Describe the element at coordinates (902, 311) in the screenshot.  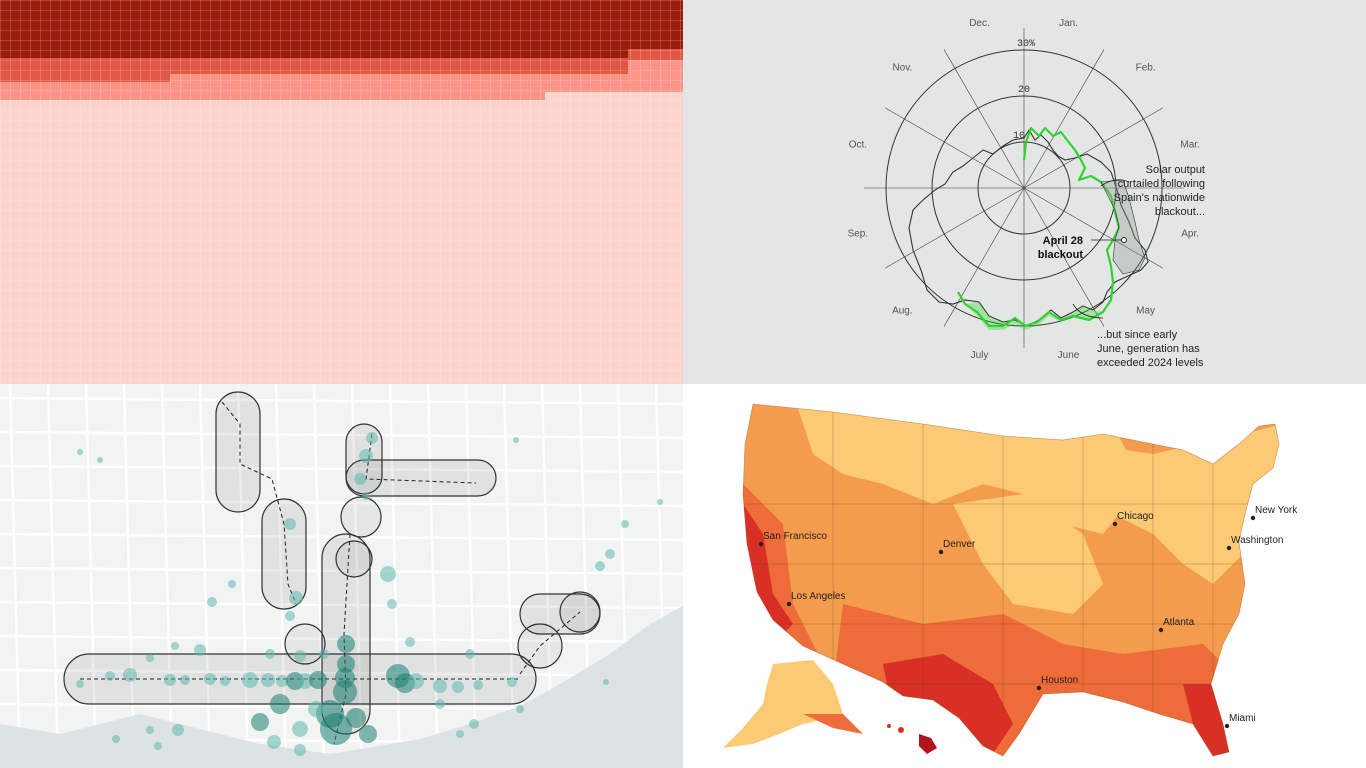
I see `month-label: Aug.` at that location.